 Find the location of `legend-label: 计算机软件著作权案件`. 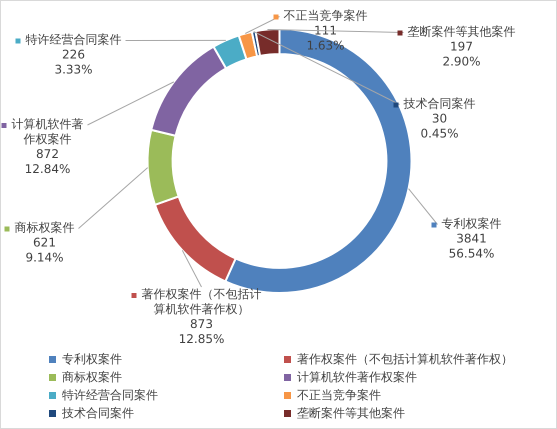

legend-label: 计算机软件著作权案件 is located at coordinates (48, 131).